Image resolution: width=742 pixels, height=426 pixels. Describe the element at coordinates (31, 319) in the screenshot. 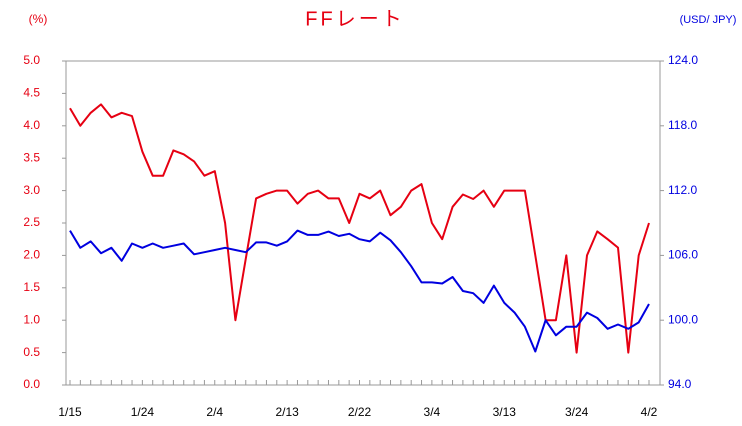

I see `y-tick-label: 1.0` at that location.